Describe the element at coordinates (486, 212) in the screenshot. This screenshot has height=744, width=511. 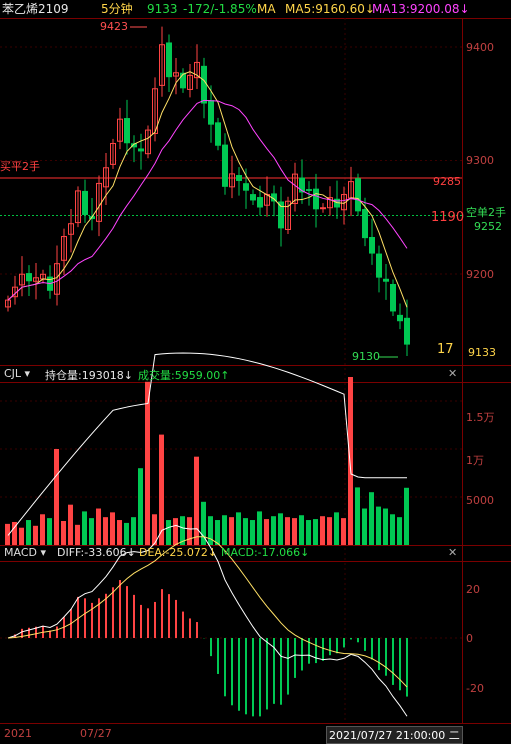
I see `sell-open-order-label: 空单2手` at that location.